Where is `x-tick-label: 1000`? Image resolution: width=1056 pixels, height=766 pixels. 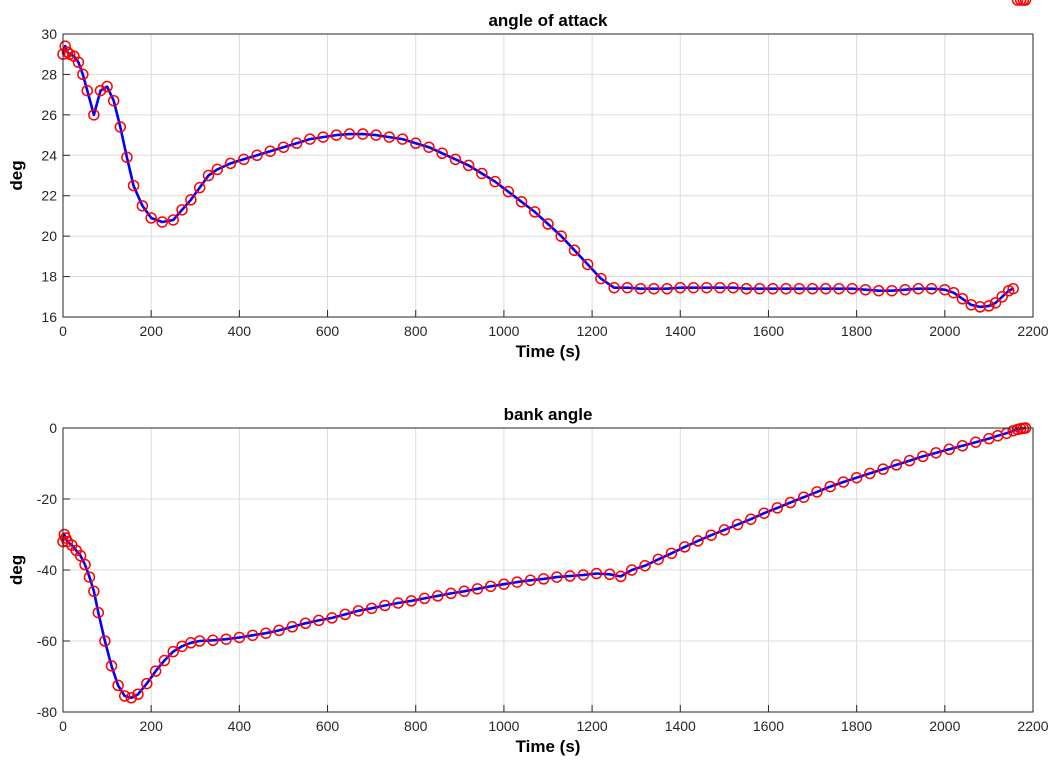 x-tick-label: 1000 is located at coordinates (503, 726).